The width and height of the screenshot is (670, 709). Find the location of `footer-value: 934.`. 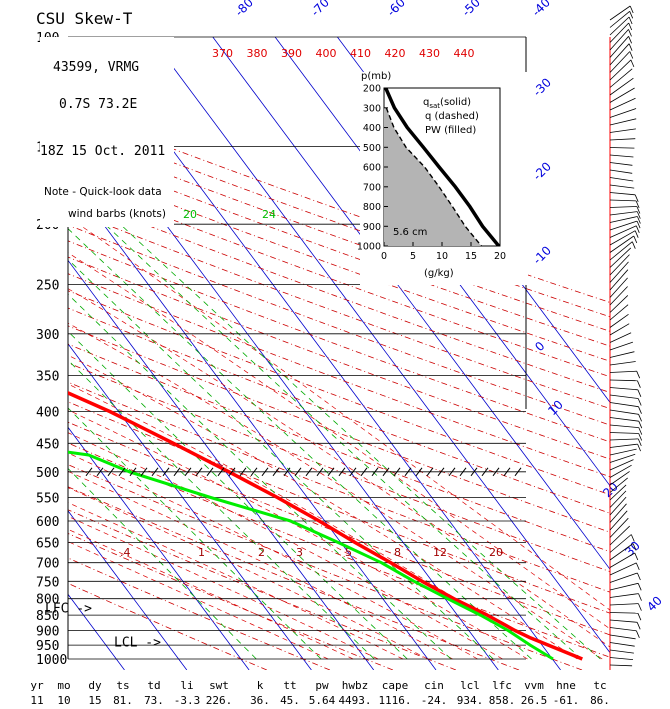

footer-value: 934. is located at coordinates (470, 700).